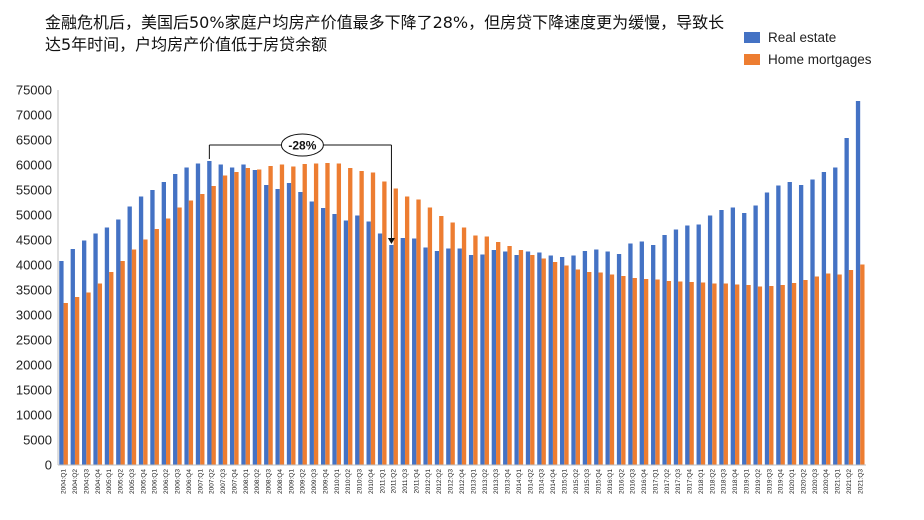  Describe the element at coordinates (838, 481) in the screenshot. I see `x-tick-label: 2021:Q1` at that location.